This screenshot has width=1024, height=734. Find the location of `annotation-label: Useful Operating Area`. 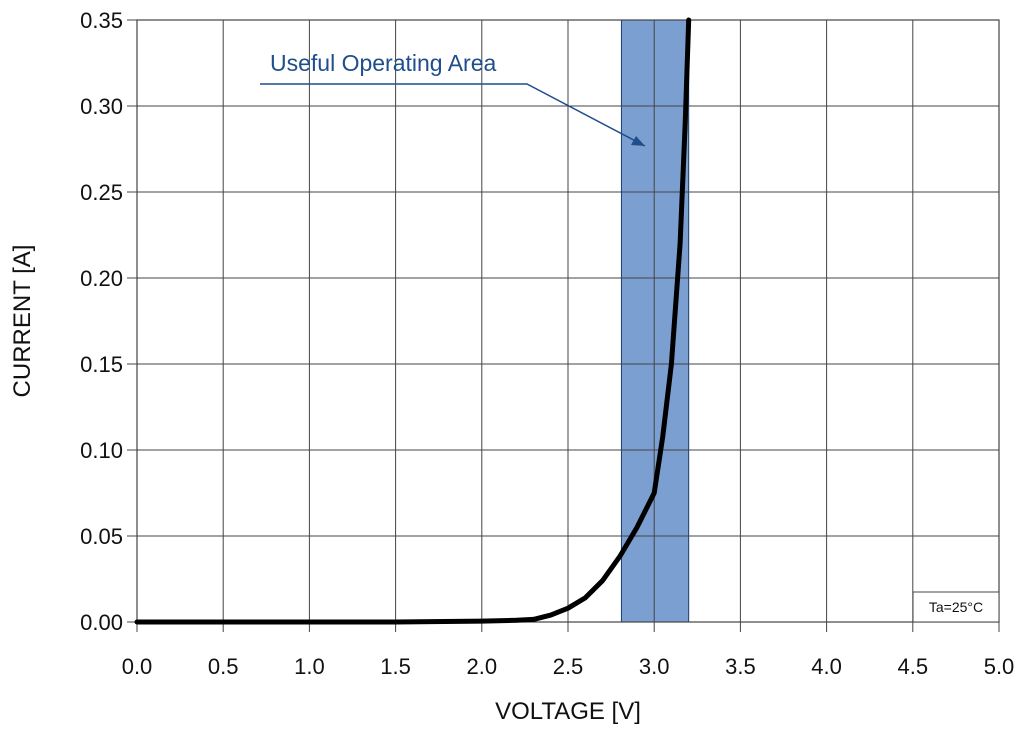

annotation-label: Useful Operating Area is located at coordinates (383, 63).